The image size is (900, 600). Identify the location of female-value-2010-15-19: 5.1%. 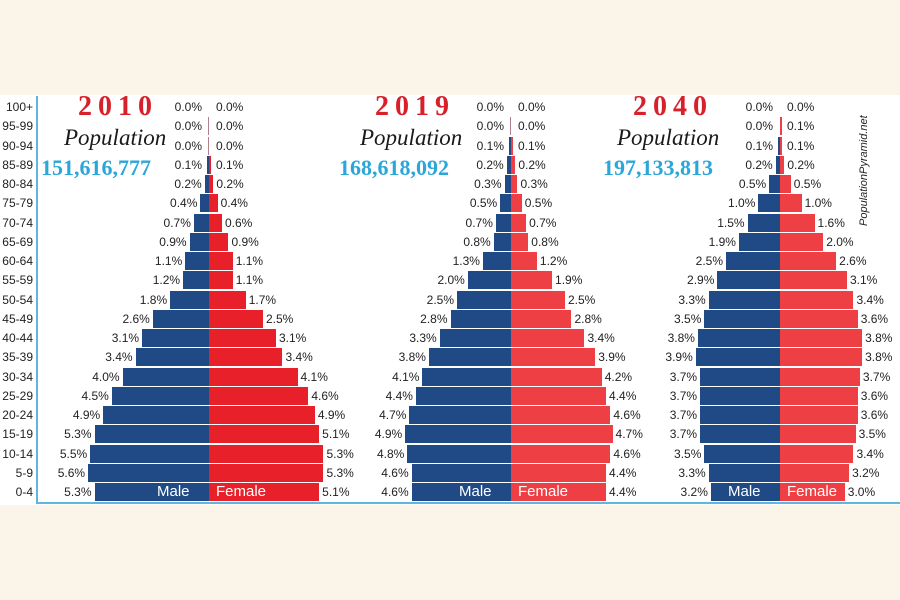
(336, 434).